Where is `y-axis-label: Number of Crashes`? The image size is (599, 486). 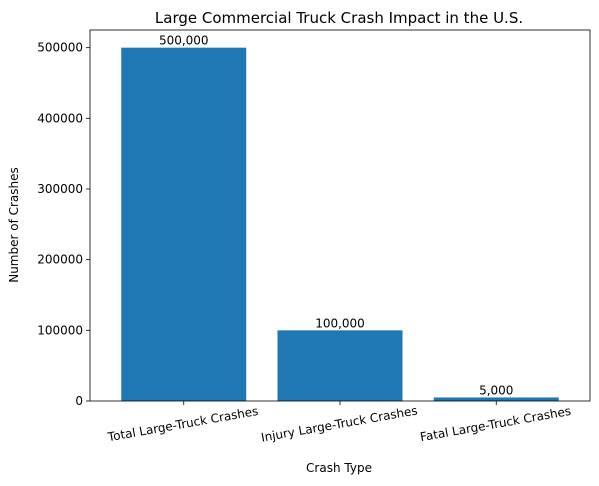
y-axis-label: Number of Crashes is located at coordinates (14, 225).